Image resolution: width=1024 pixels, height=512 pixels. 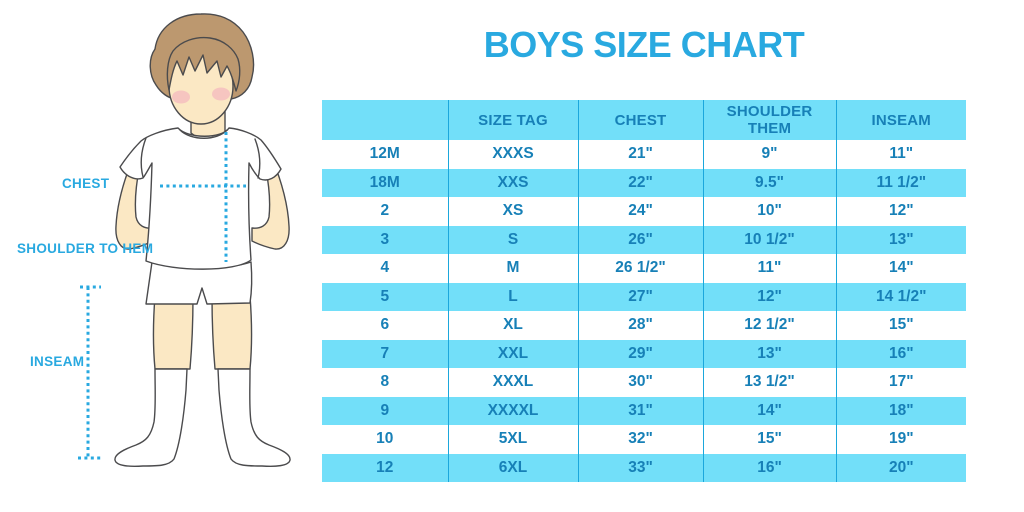 What do you see at coordinates (770, 467) in the screenshot?
I see `cell-shoulder: 16"` at bounding box center [770, 467].